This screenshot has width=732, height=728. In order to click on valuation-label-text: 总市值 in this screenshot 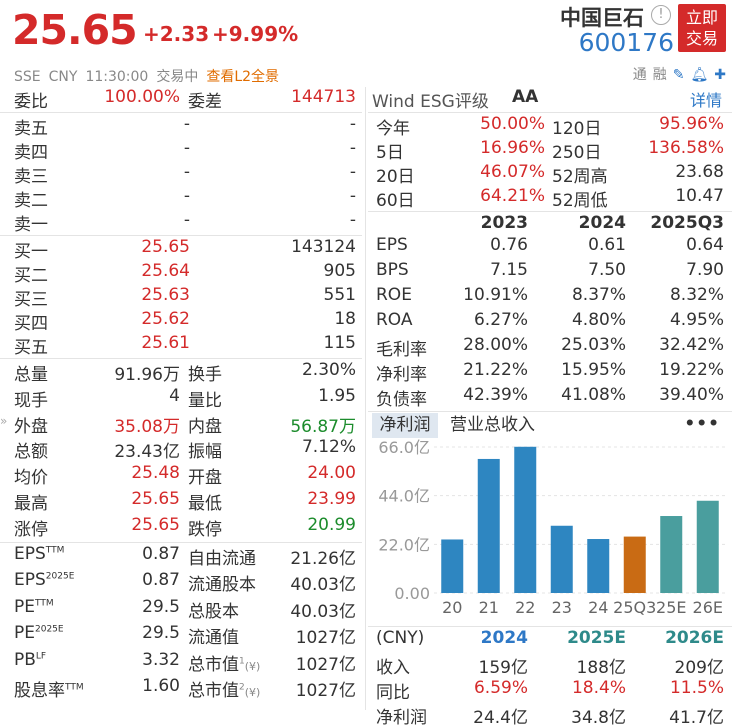, I will do `click(213, 691)`.